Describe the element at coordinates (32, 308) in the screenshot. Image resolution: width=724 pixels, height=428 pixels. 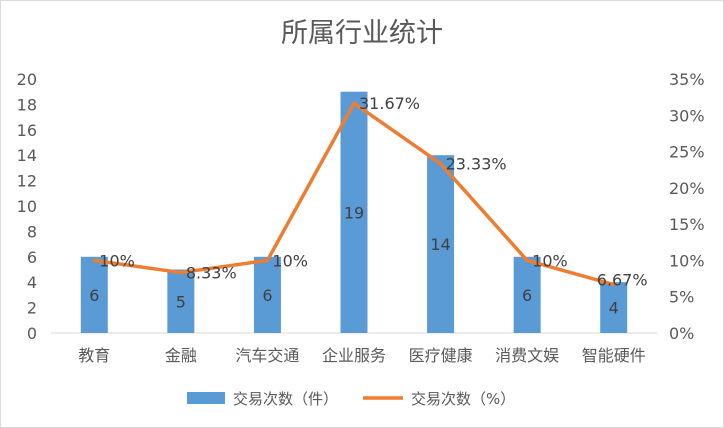
I see `left-tick-label: 2` at that location.